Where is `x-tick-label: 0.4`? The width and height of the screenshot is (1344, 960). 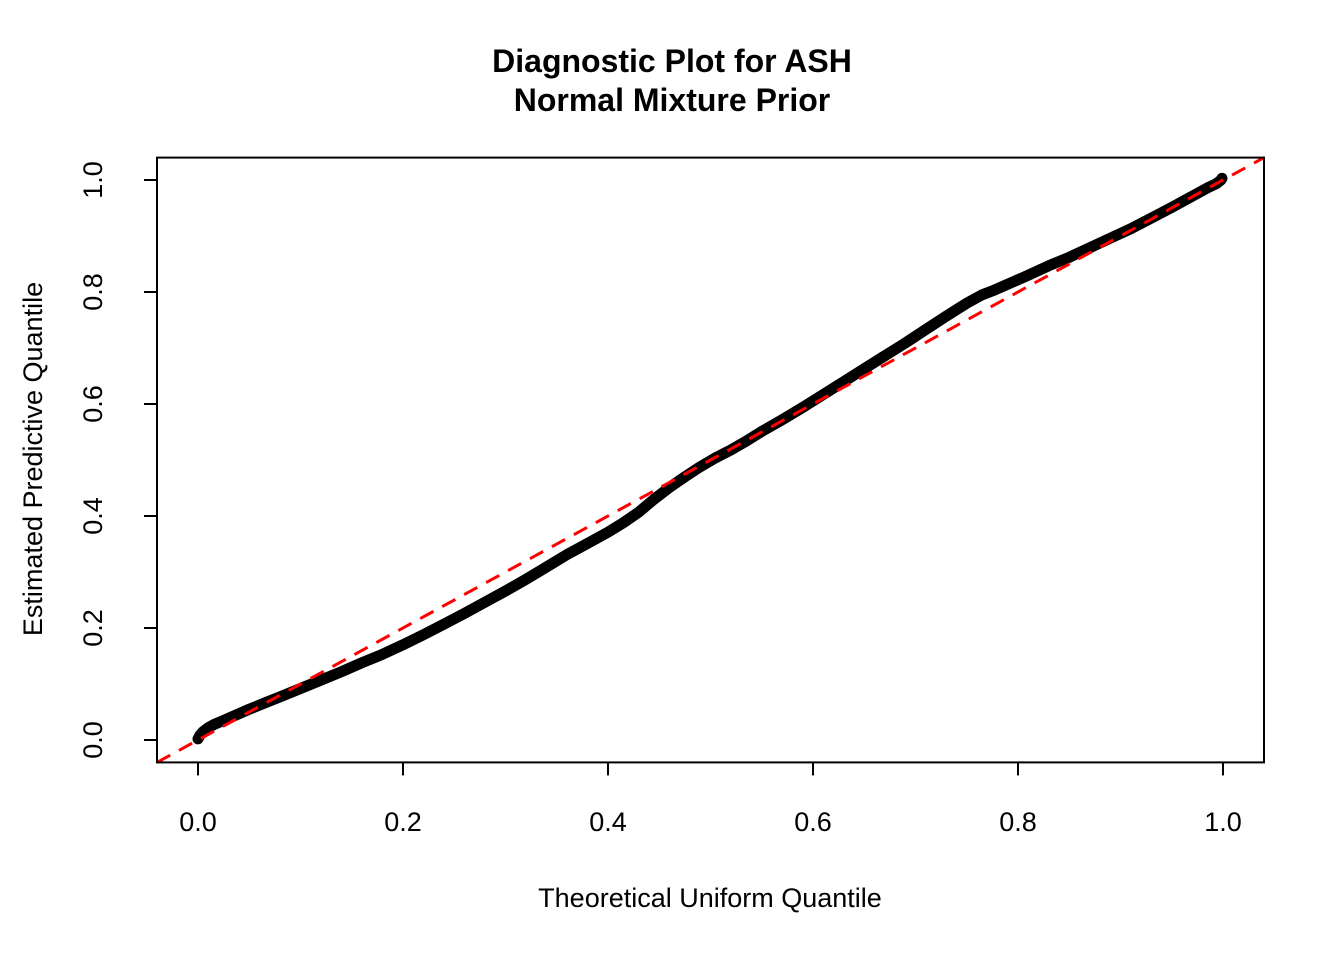
x-tick-label: 0.4 is located at coordinates (608, 822).